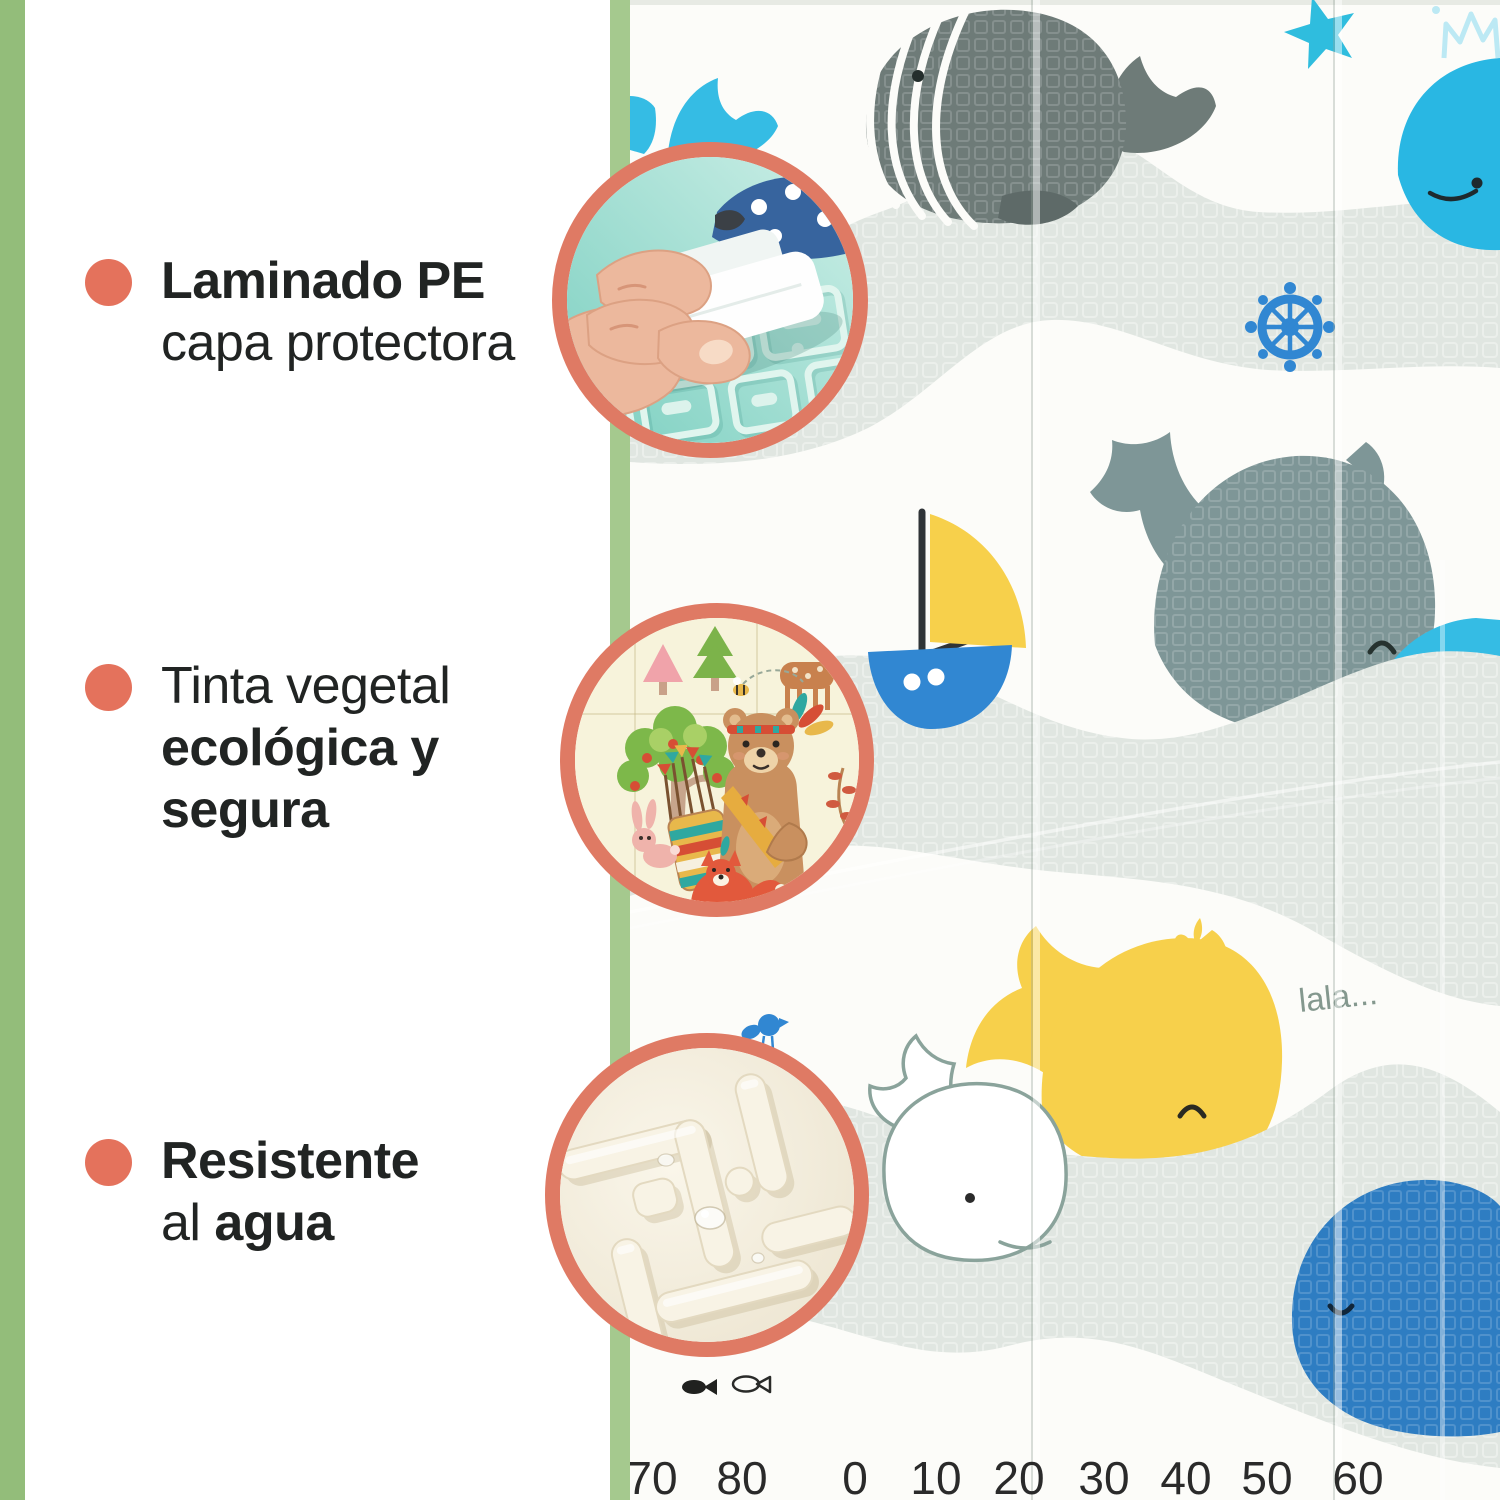  I want to click on fox, so click(739, 869).